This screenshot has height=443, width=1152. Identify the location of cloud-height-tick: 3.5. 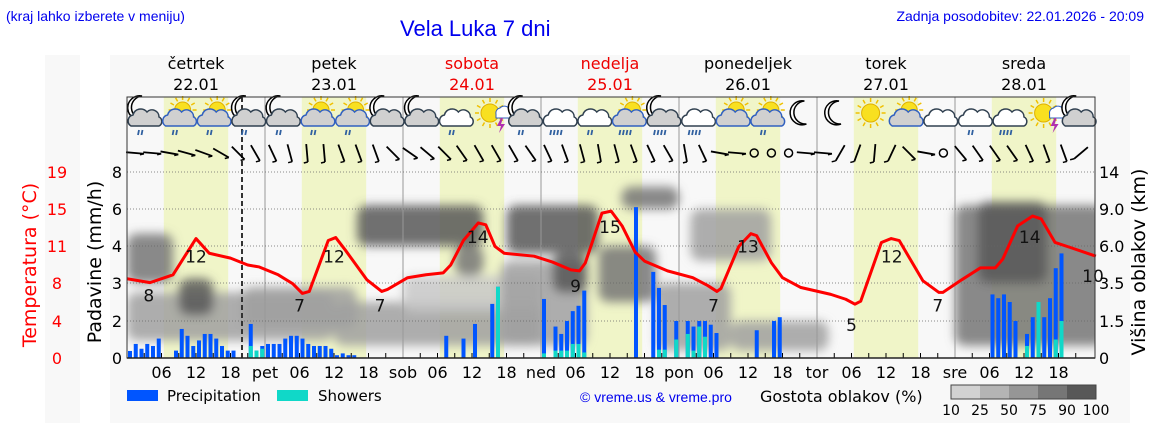
(1111, 283).